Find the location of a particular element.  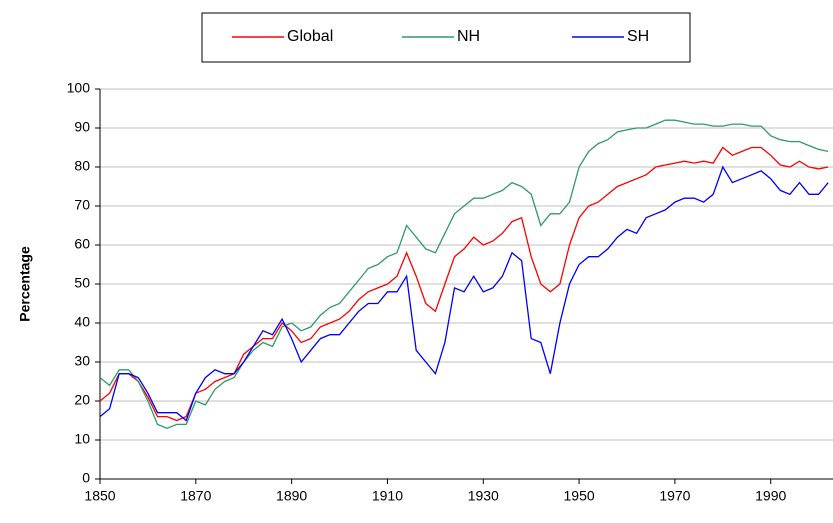

y-tick-label: 40 is located at coordinates (82, 322).